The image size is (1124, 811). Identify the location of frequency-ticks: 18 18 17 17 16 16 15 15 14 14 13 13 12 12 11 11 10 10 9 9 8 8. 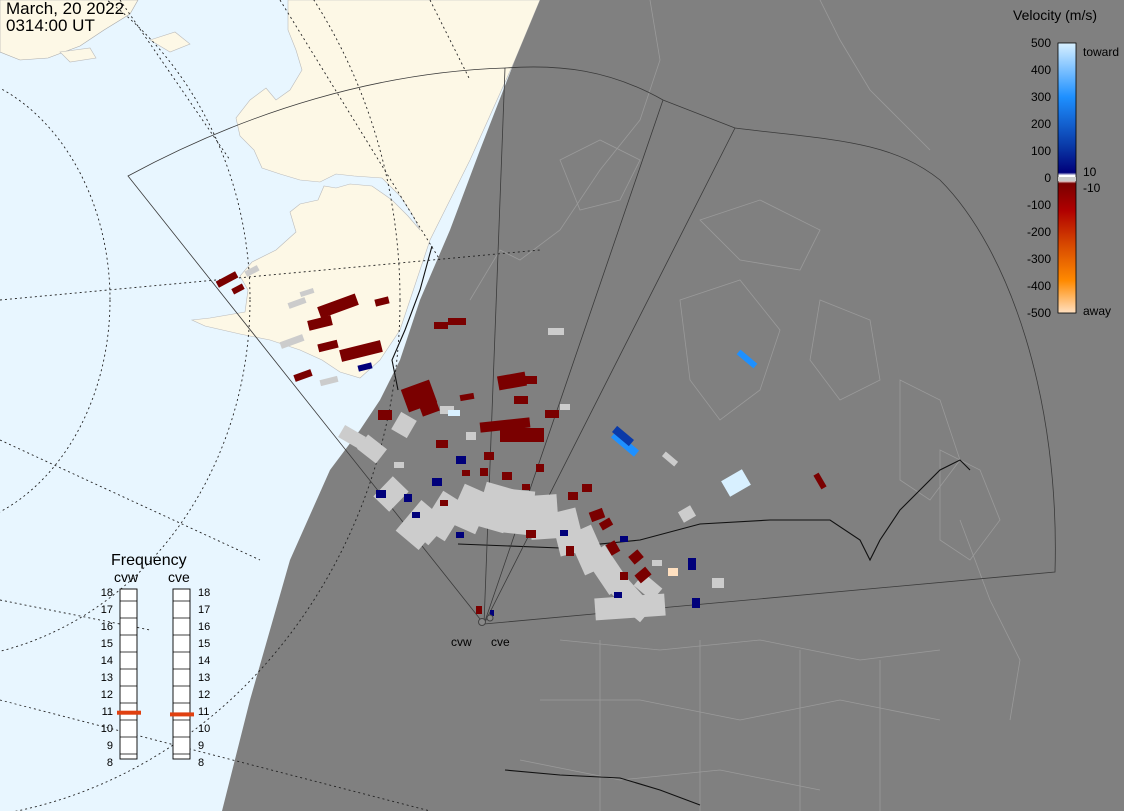
(156, 678).